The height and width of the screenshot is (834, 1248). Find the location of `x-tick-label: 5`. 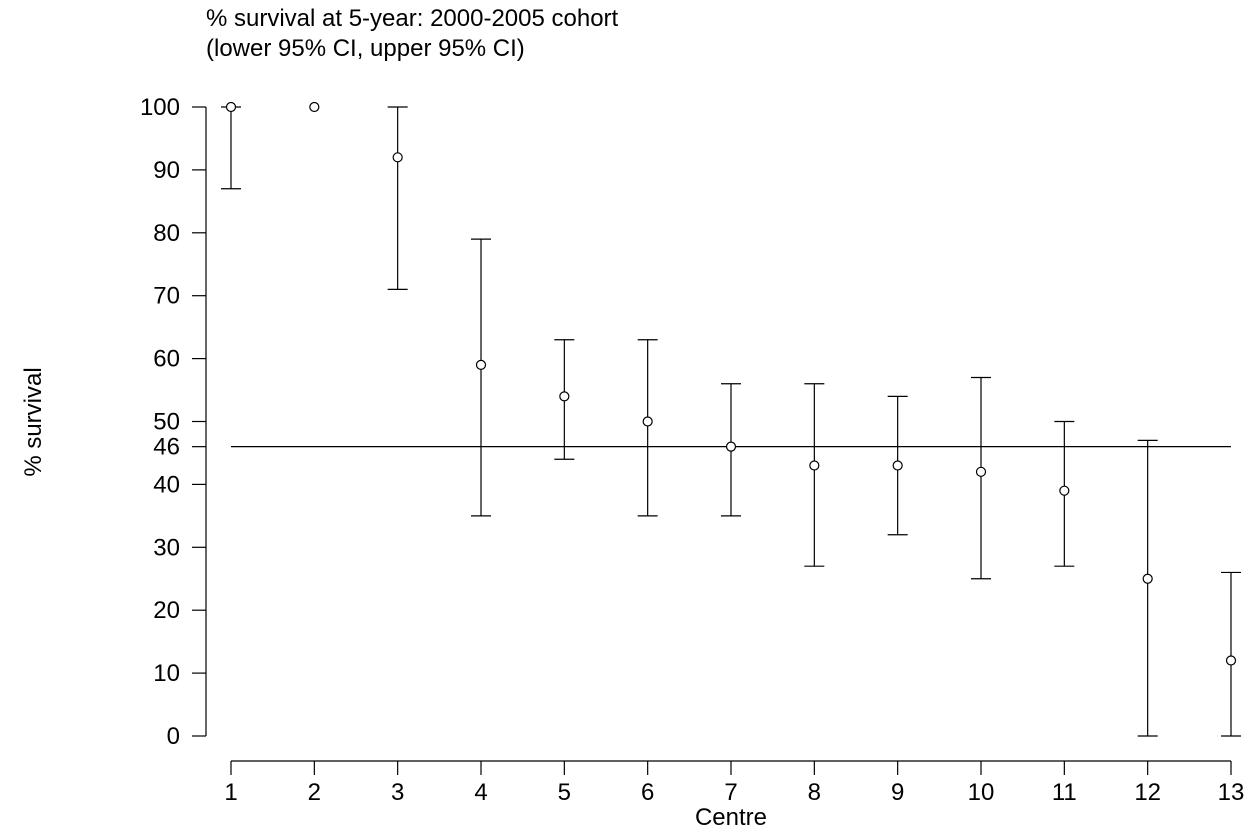

x-tick-label: 5 is located at coordinates (564, 792).